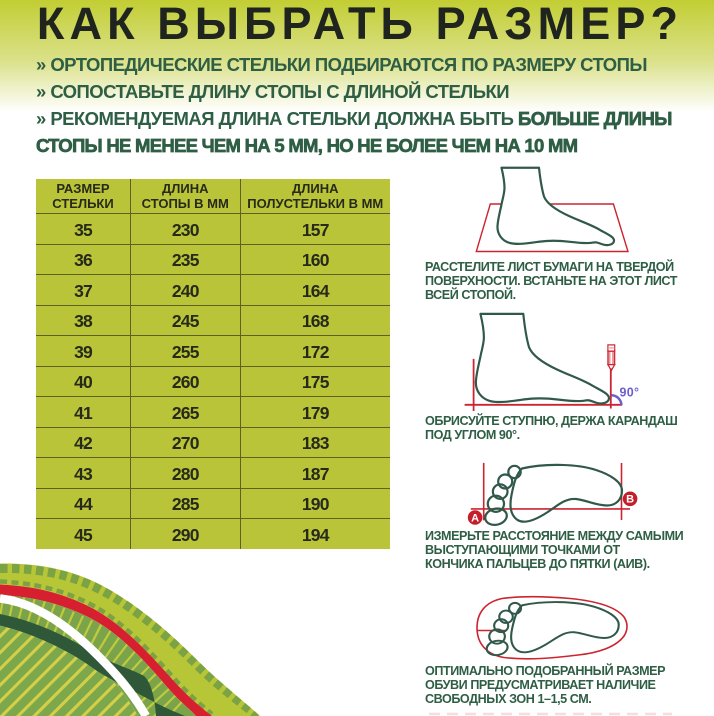  I want to click on svg-text: 90°, so click(630, 393).